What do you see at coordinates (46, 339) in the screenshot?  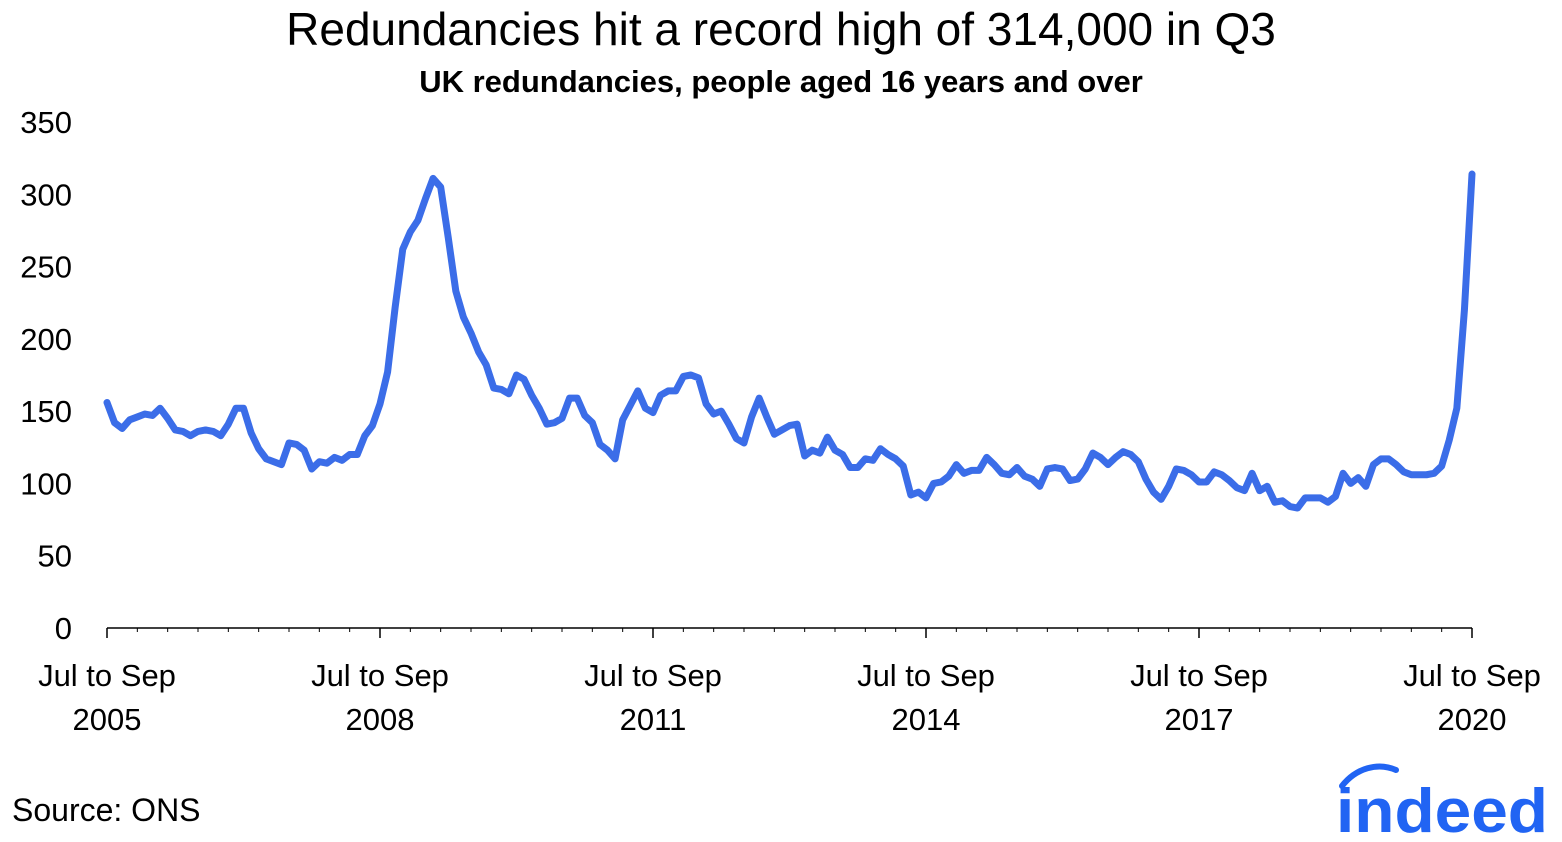 I see `y-tick-label: 200` at bounding box center [46, 339].